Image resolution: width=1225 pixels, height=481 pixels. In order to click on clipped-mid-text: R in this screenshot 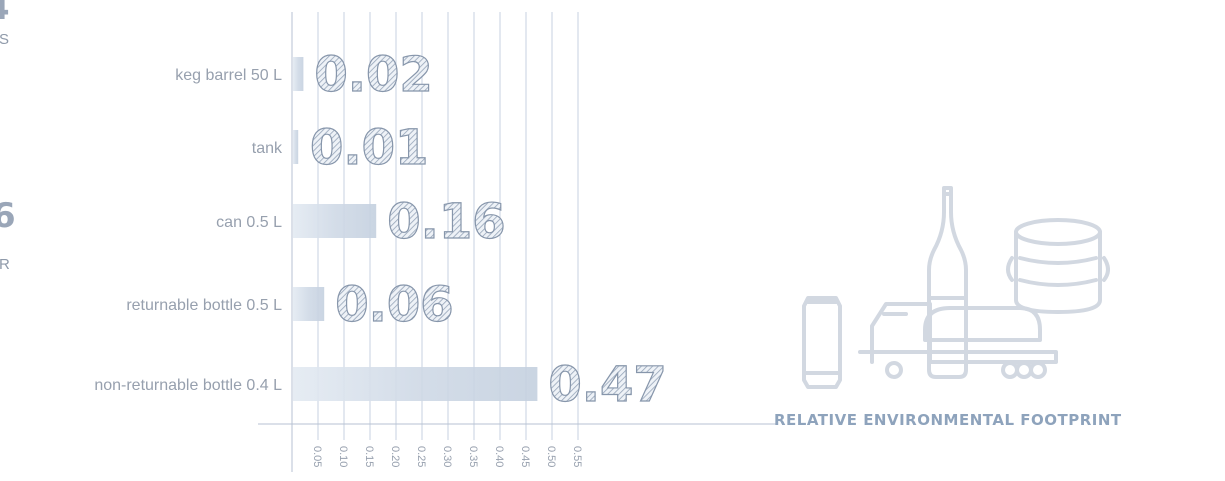, I will do `click(5, 264)`.